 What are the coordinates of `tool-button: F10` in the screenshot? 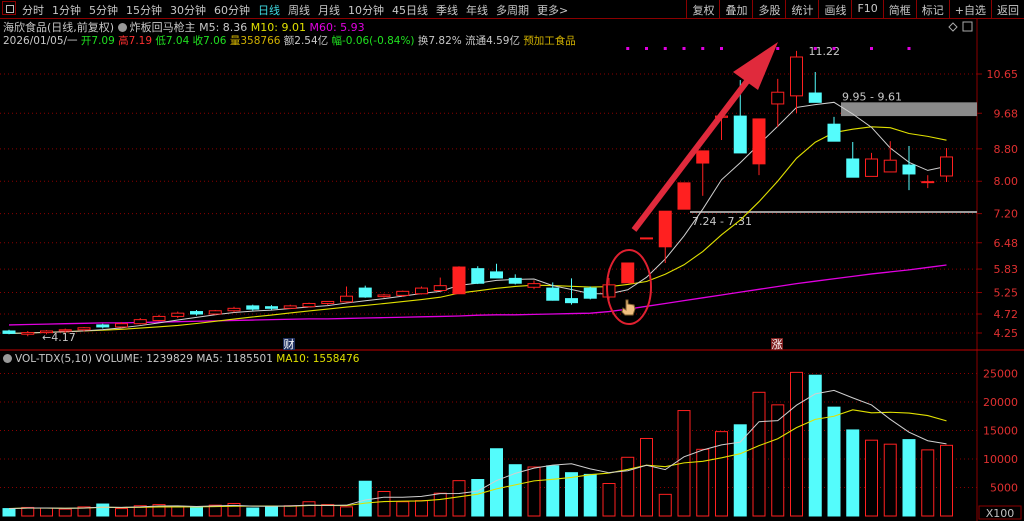 It's located at (866, 9).